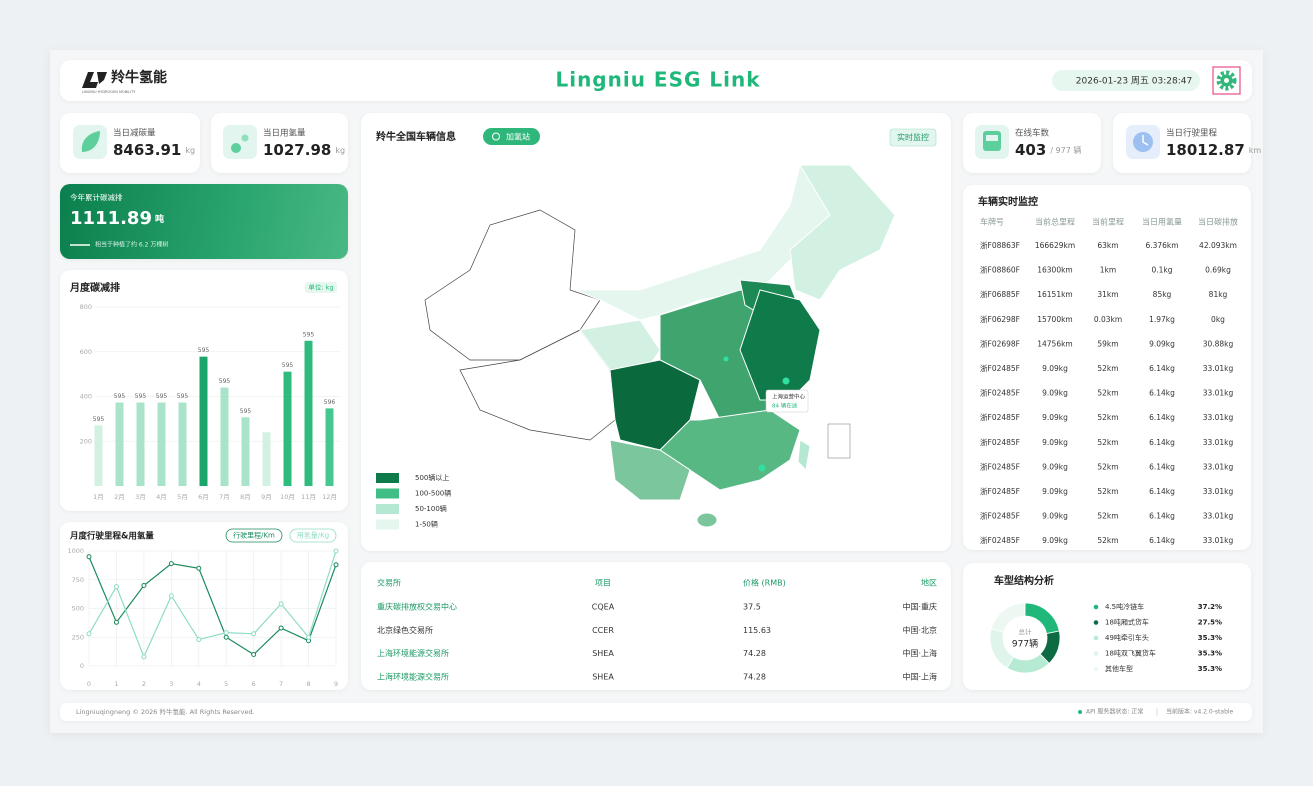 The width and height of the screenshot is (1313, 786). Describe the element at coordinates (329, 497) in the screenshot. I see `x-tick-label: 12月` at that location.